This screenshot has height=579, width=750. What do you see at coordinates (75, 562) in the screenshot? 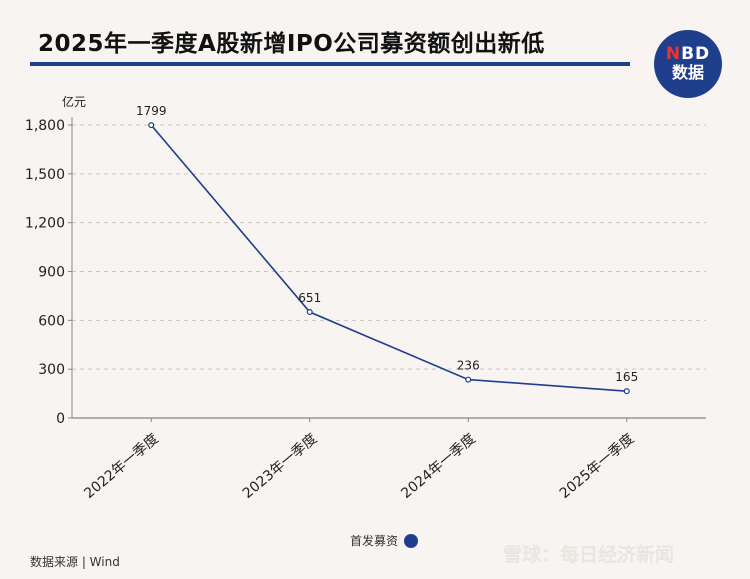
I see `source-note: 数据来源 | Wind` at bounding box center [75, 562].